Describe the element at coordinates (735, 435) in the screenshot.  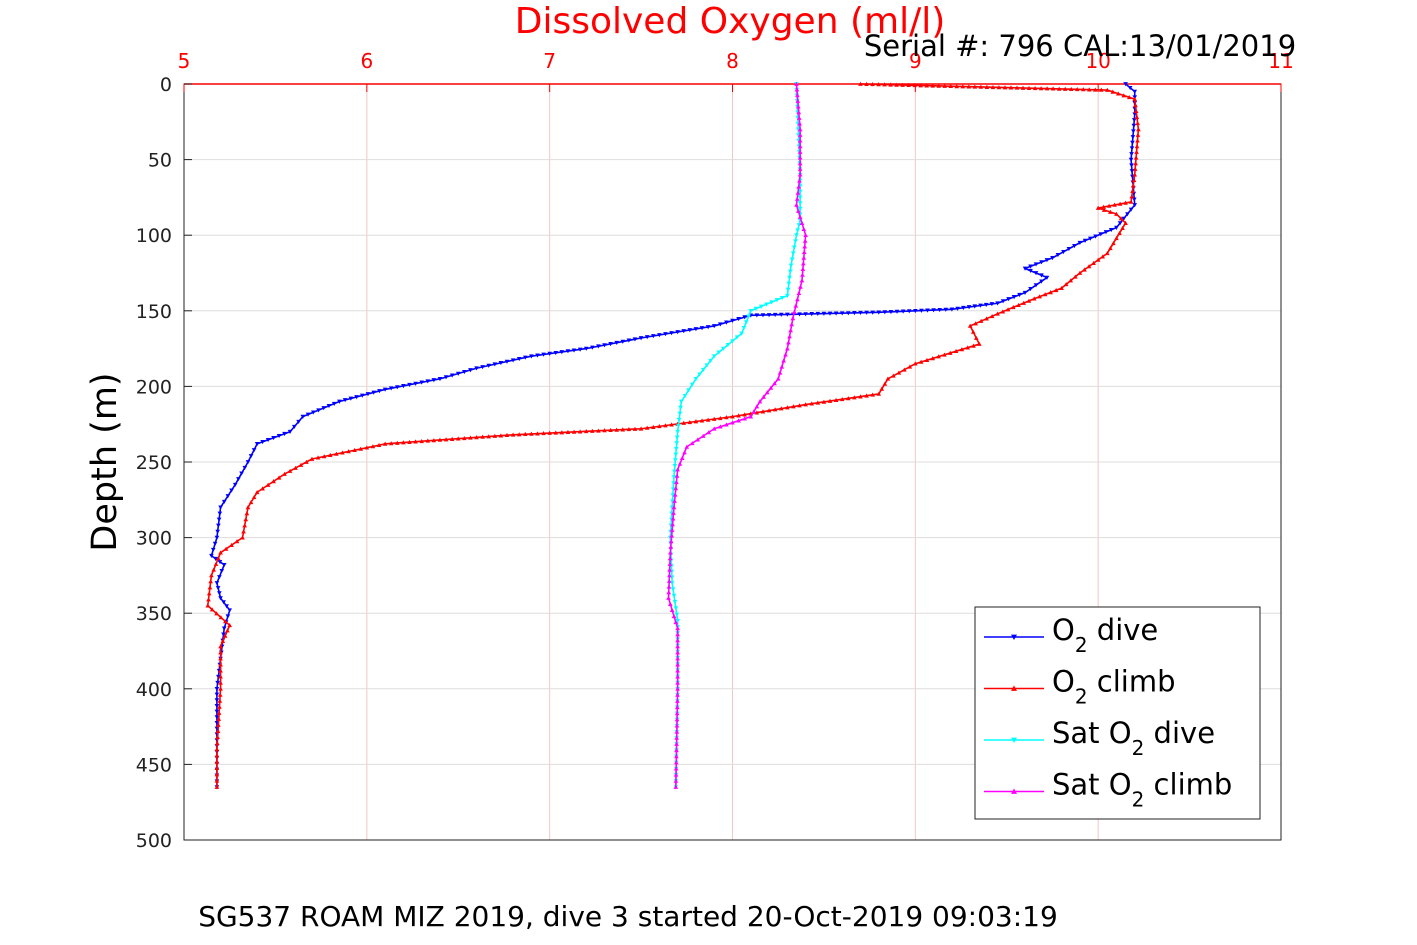
I see `series-line` at that location.